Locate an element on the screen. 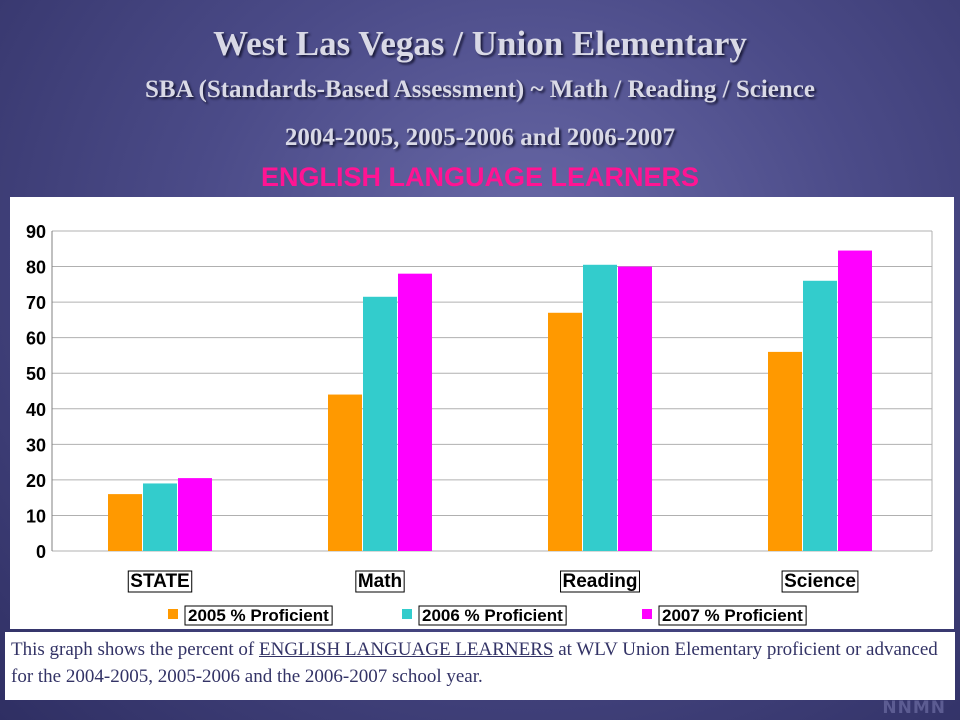 Image resolution: width=960 pixels, height=720 pixels. category-label: Science is located at coordinates (820, 581).